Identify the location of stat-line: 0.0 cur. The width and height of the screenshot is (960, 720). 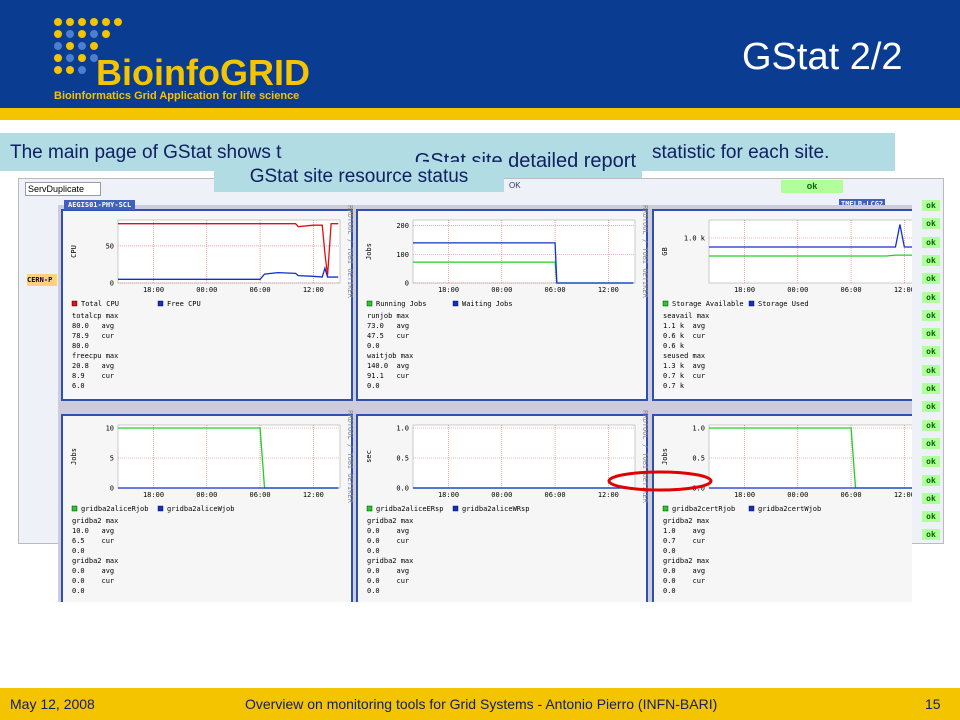
(388, 581).